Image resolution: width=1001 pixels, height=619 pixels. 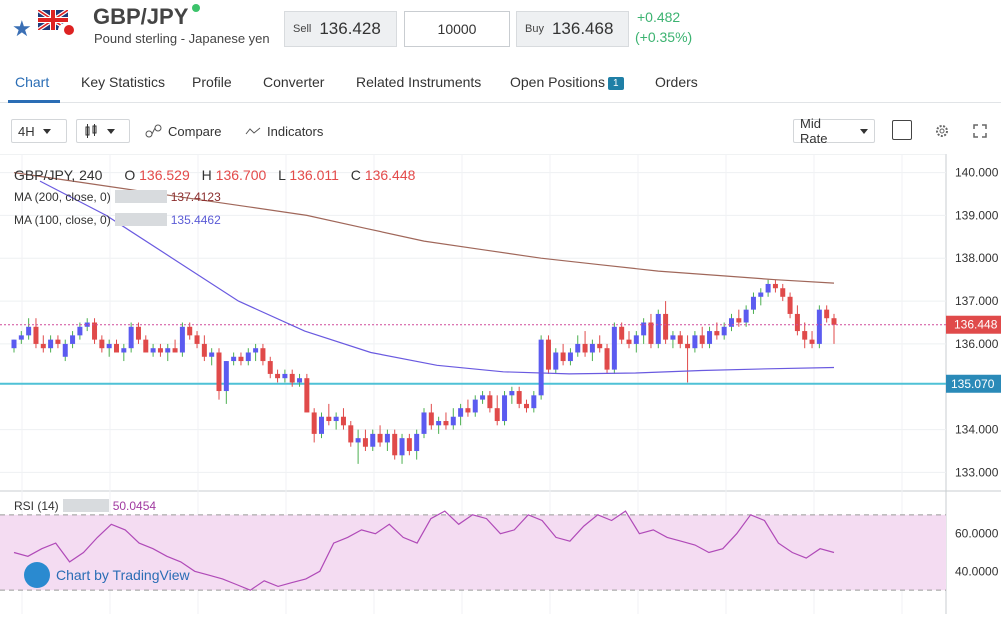 I want to click on buy-price: 136.468, so click(x=582, y=28).